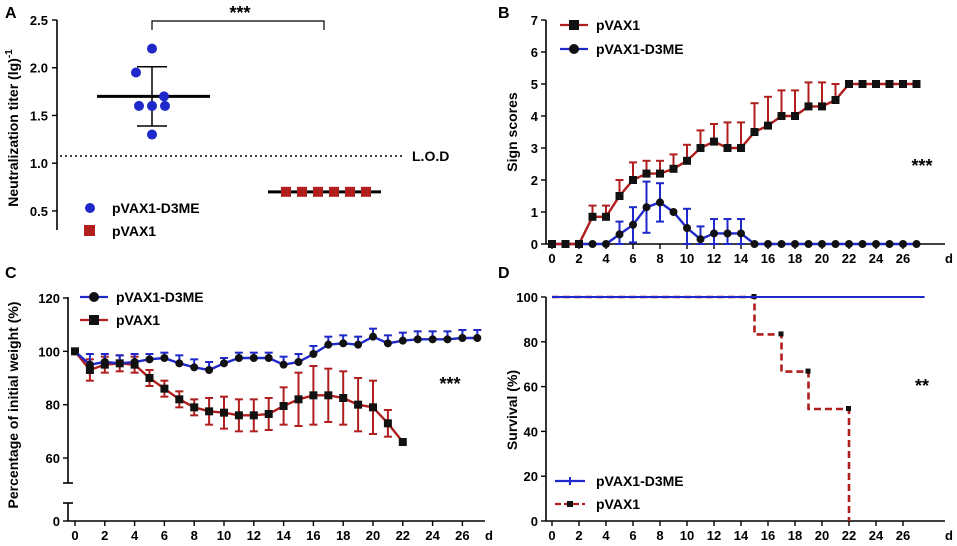 The height and width of the screenshot is (546, 957). I want to click on panel-b-x-tick-label: 18, so click(795, 258).